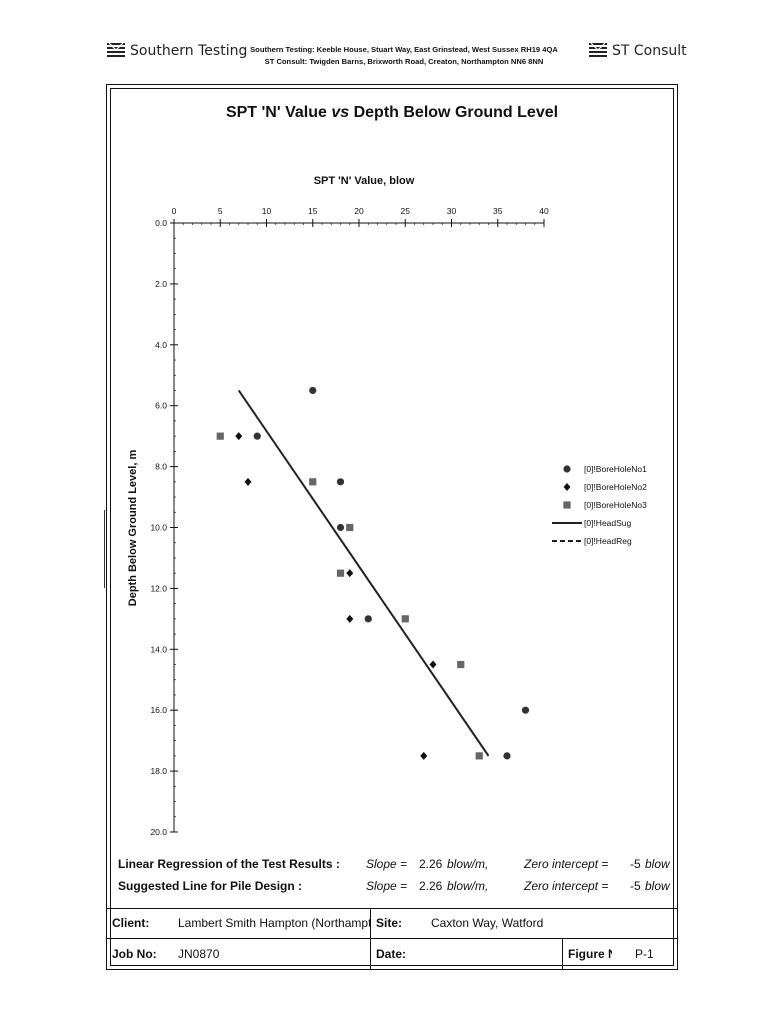 The width and height of the screenshot is (768, 1024). What do you see at coordinates (210, 886) in the screenshot?
I see `pile-design-label: Suggested Line for Pile Design :` at bounding box center [210, 886].